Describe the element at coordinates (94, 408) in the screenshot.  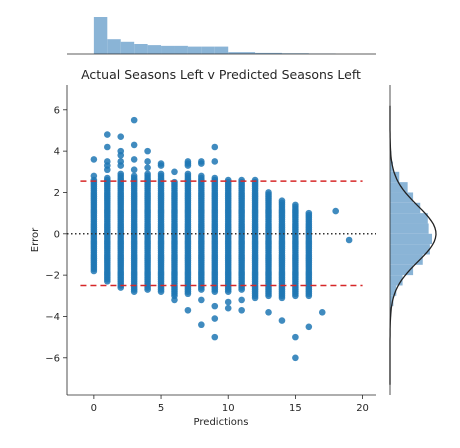
I see `x-tick-label: 0` at that location.